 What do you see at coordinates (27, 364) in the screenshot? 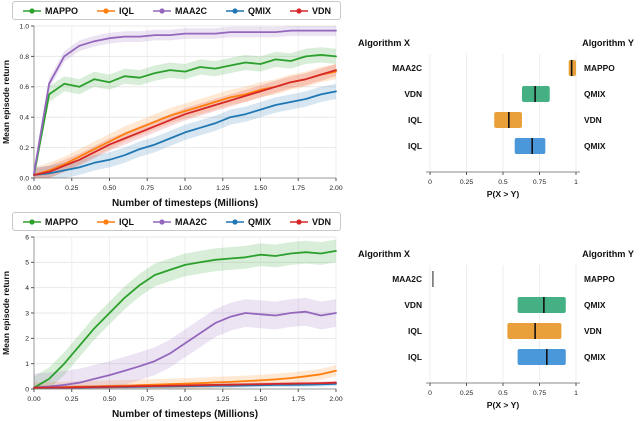
I see `y-tick-label: 1` at bounding box center [27, 364].